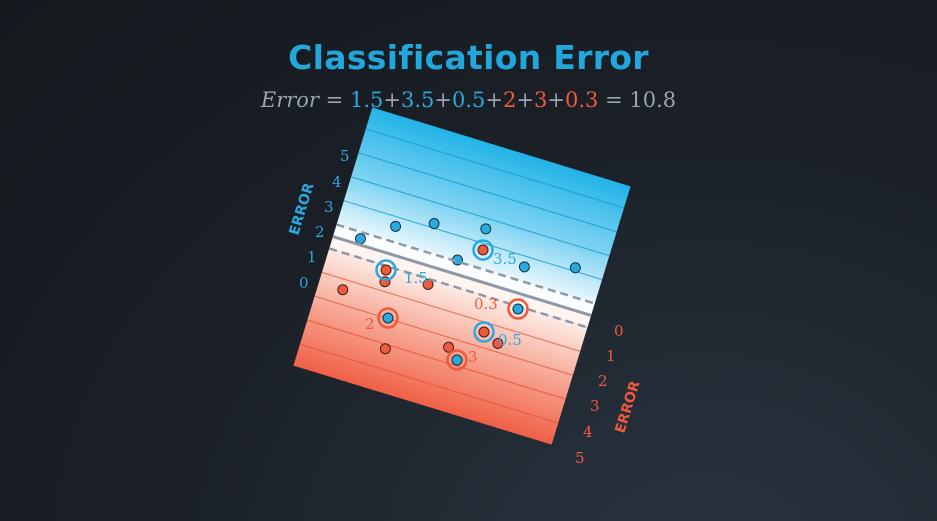  What do you see at coordinates (302, 209) in the screenshot?
I see `blue-axis-title: ERROR` at bounding box center [302, 209].